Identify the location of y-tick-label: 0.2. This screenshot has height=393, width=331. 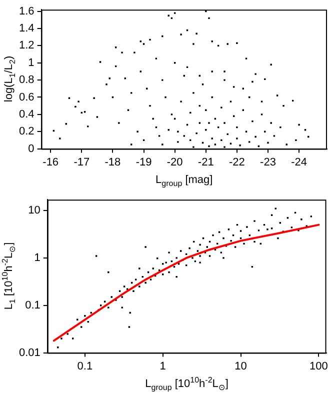
(26, 132).